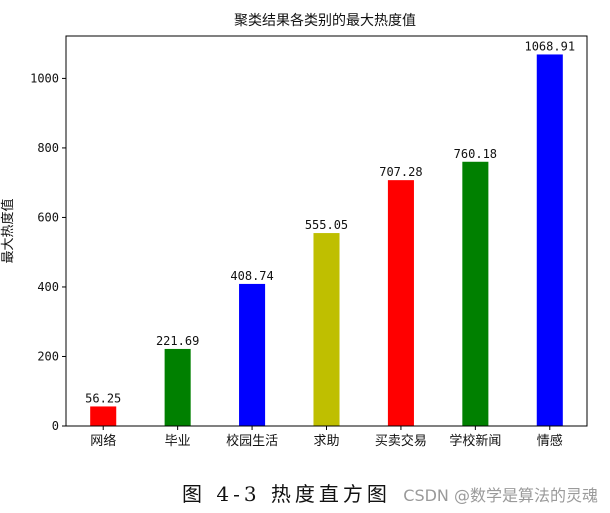 The image size is (610, 513). Describe the element at coordinates (178, 441) in the screenshot. I see `x-tick-label: 毕业` at that location.